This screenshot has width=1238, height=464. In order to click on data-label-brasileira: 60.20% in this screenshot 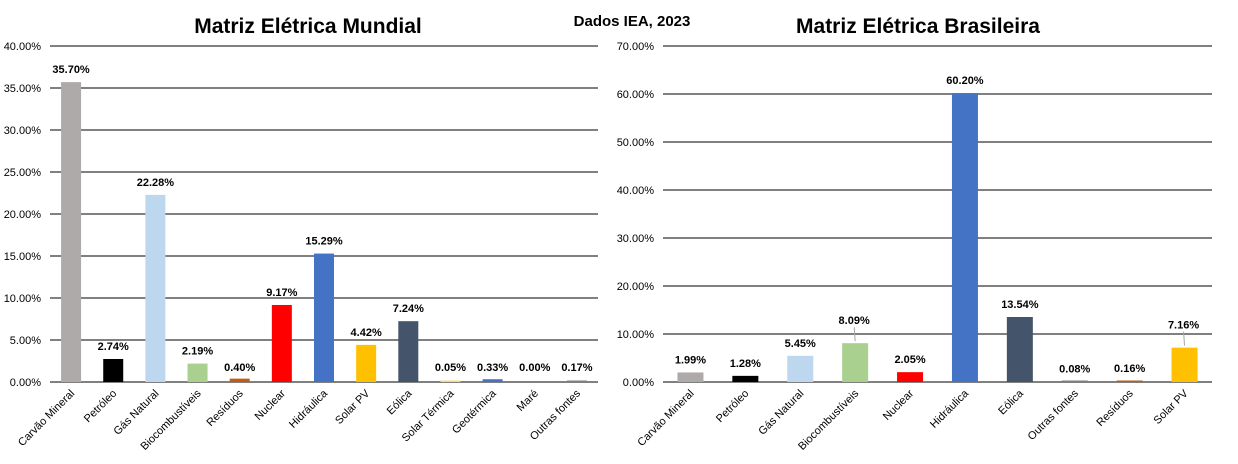, I will do `click(965, 81)`.